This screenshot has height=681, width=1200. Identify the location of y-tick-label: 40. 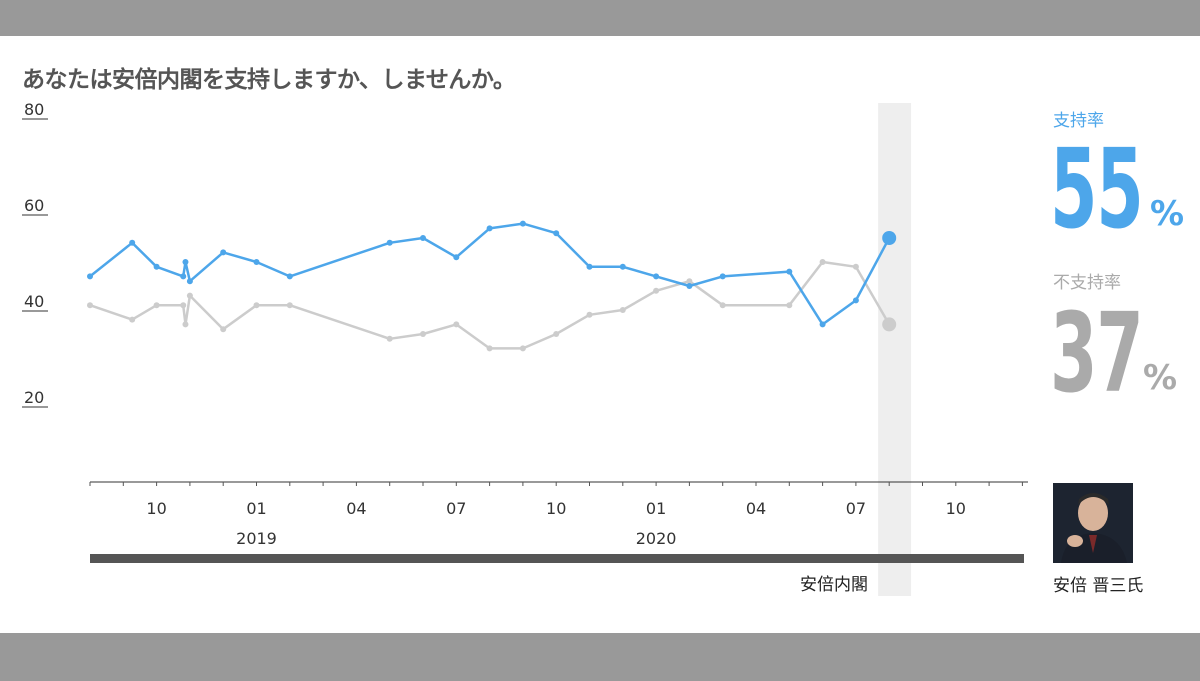
(34, 301).